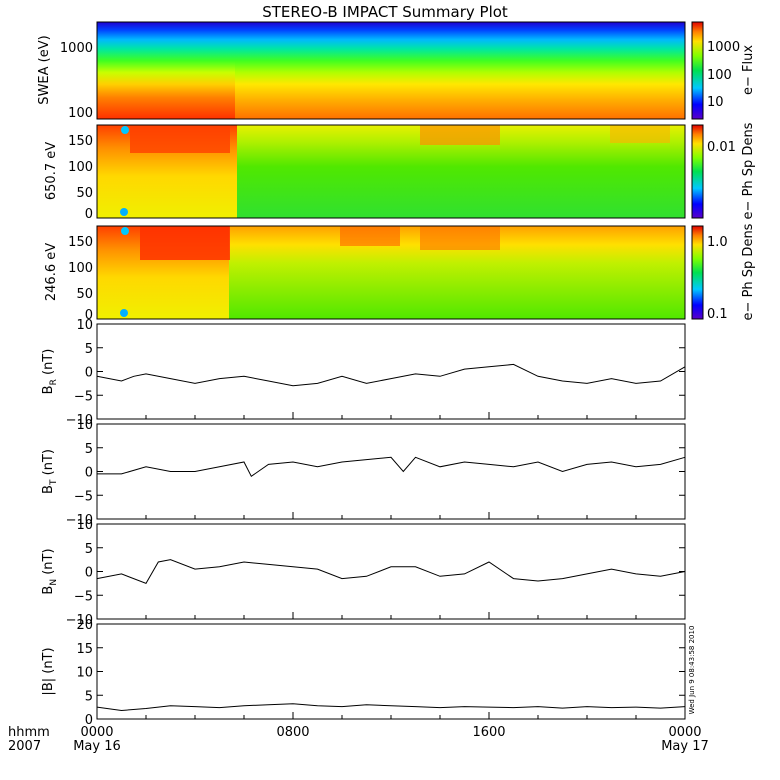  What do you see at coordinates (50, 372) in the screenshot?
I see `br-ylabel: BR (nT)` at bounding box center [50, 372].